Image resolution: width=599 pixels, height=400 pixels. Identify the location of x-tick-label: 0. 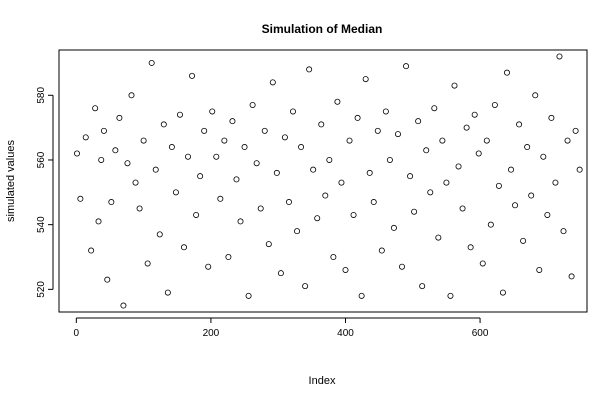
(77, 333).